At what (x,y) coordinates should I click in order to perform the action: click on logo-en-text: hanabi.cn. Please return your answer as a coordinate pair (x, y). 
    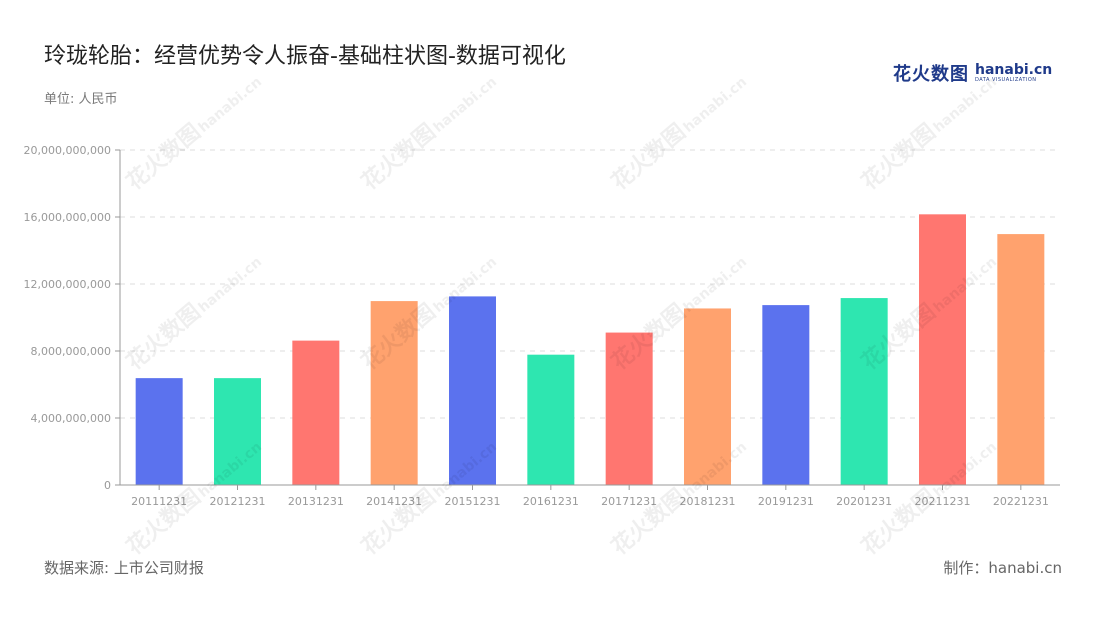
    Looking at the image, I should click on (1014, 70).